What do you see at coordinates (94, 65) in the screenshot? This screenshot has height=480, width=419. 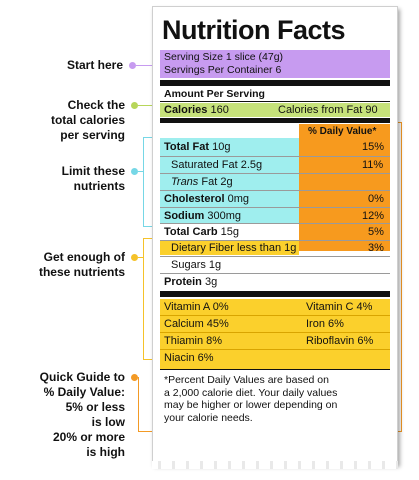 I see `annotation-start-text: Start here` at bounding box center [94, 65].